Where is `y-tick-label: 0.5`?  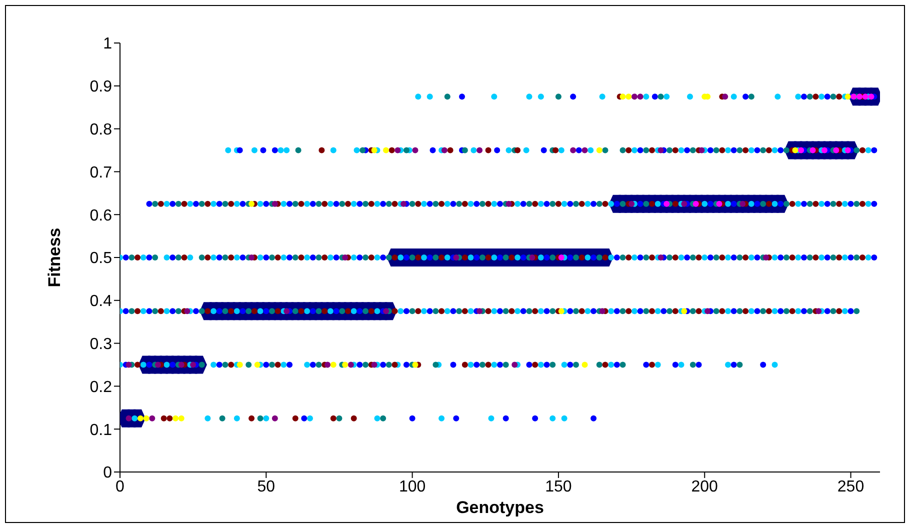 y-tick-label: 0.5 is located at coordinates (101, 259).